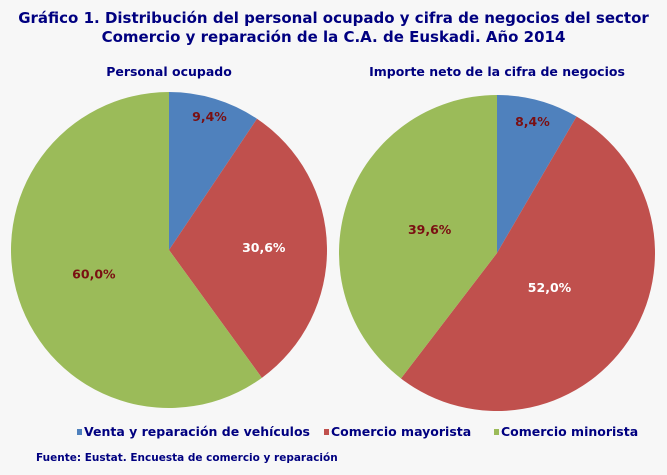  I want to click on legend-item-minorista: Comercio minorista, so click(566, 431).